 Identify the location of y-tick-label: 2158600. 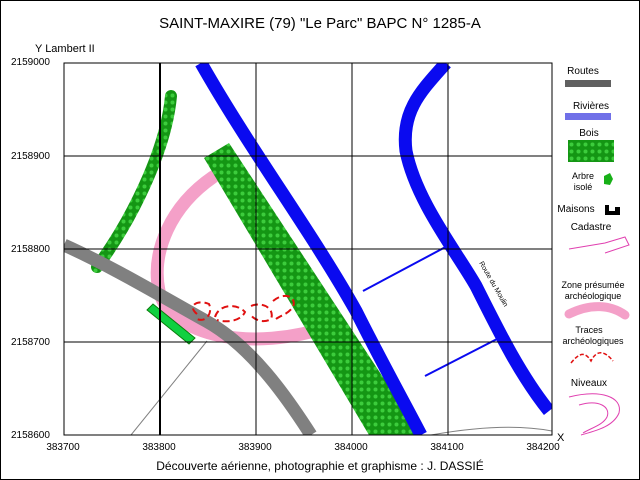
(30, 435).